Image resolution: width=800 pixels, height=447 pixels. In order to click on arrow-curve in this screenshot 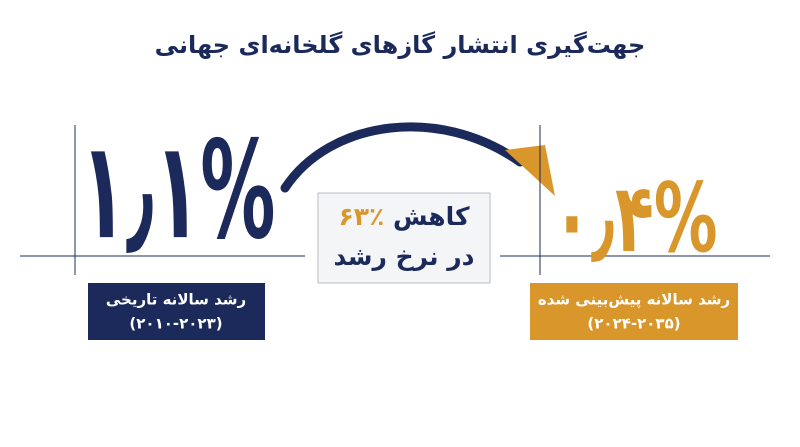, I will do `click(402, 157)`.